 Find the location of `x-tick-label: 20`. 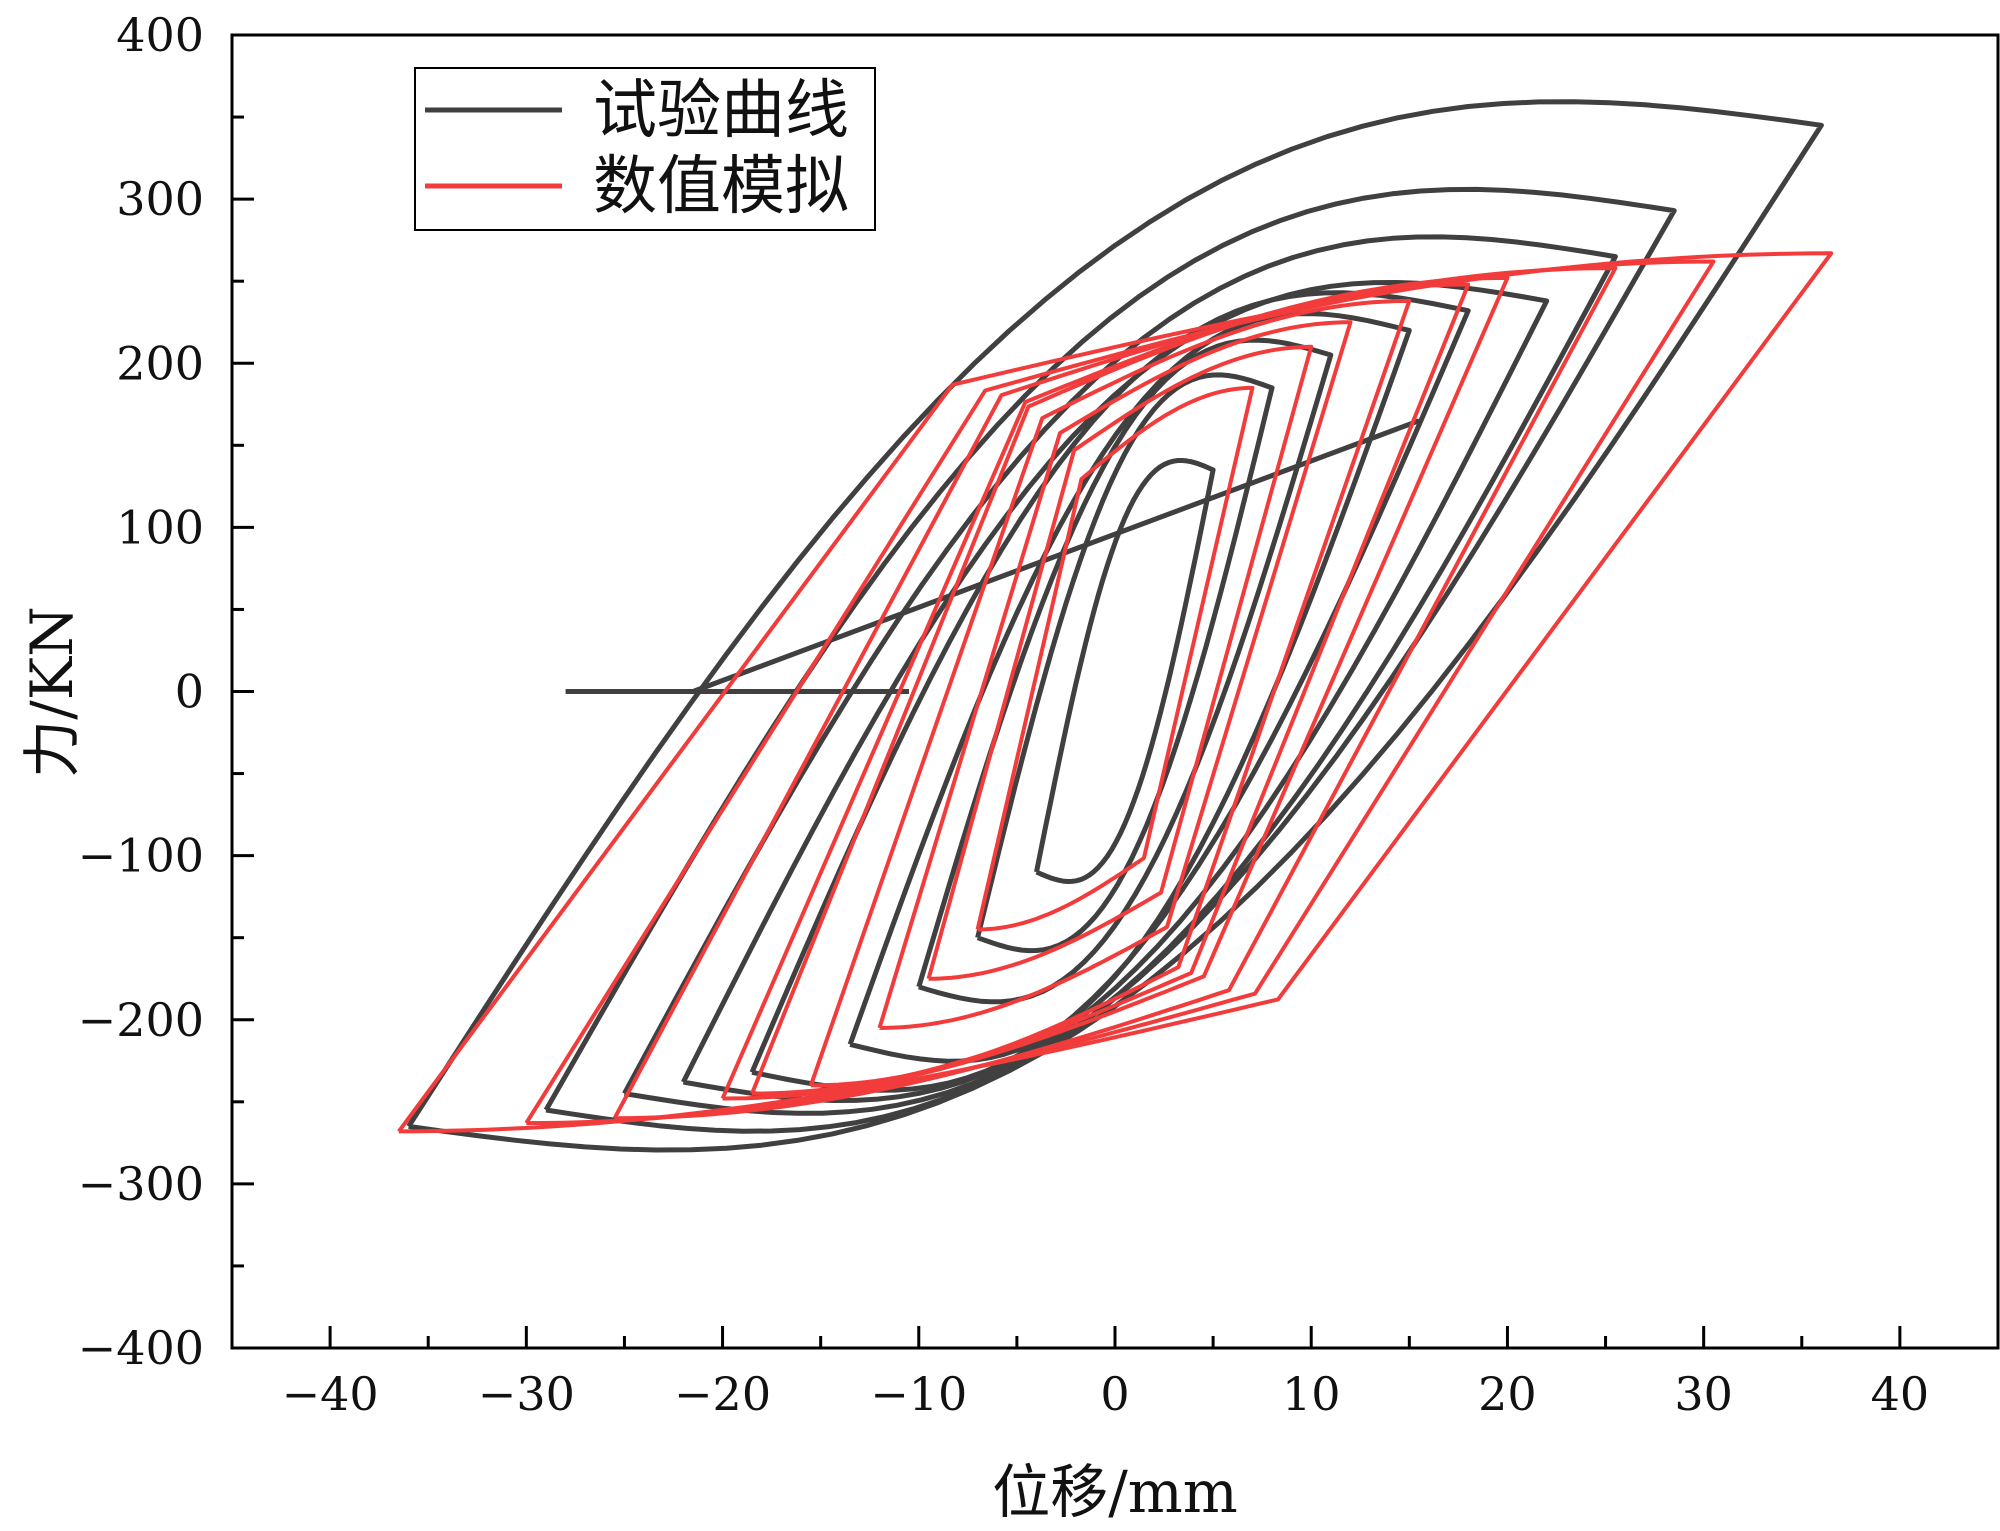

x-tick-label: 20 is located at coordinates (1507, 1394).